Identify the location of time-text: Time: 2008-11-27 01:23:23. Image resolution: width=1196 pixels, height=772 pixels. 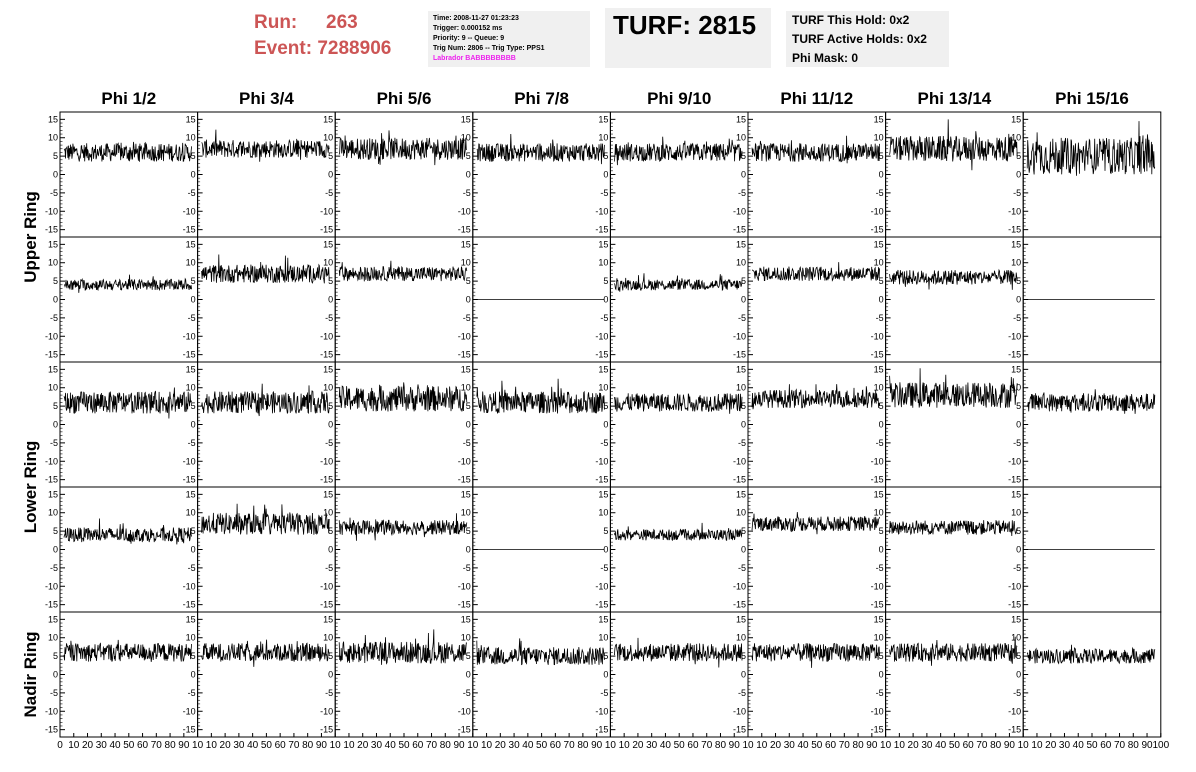
(476, 18).